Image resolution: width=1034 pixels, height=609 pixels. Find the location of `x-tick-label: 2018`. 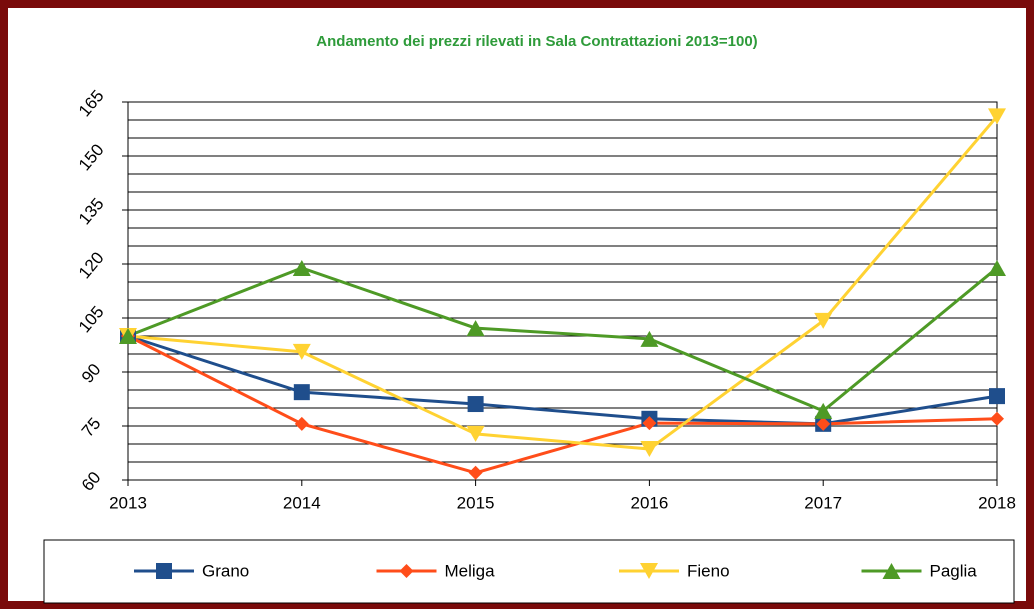

x-tick-label: 2018 is located at coordinates (997, 502).